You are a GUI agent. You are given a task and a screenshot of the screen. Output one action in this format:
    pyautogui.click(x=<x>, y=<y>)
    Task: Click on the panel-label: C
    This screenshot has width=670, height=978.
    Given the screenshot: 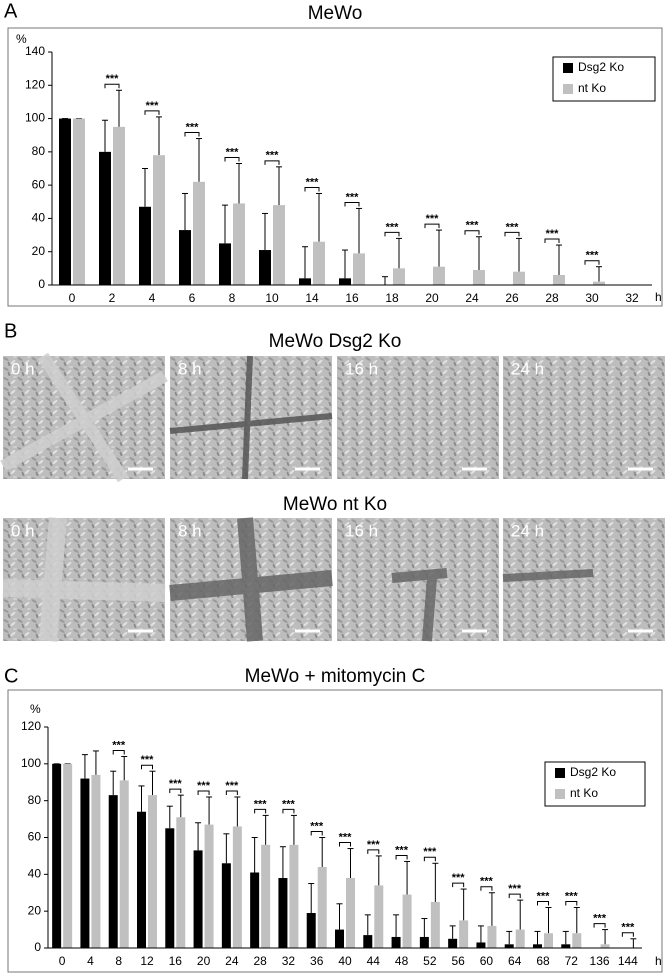 What is the action you would take?
    pyautogui.click(x=11, y=676)
    